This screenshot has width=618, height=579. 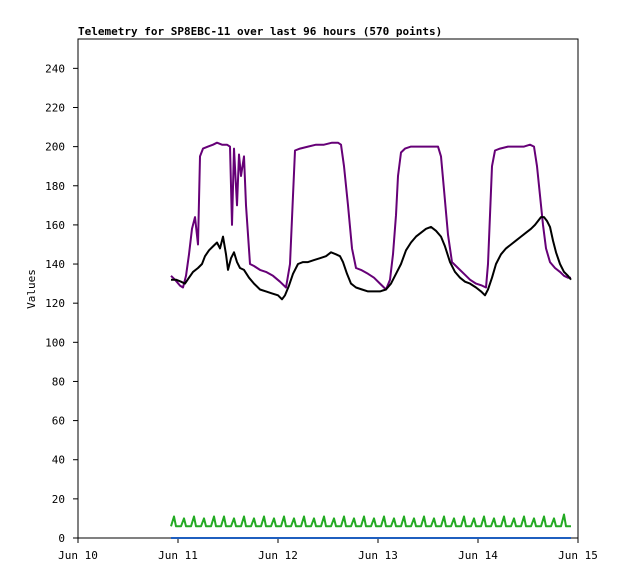 I want to click on x-tick-label: Jun 12, so click(x=278, y=555).